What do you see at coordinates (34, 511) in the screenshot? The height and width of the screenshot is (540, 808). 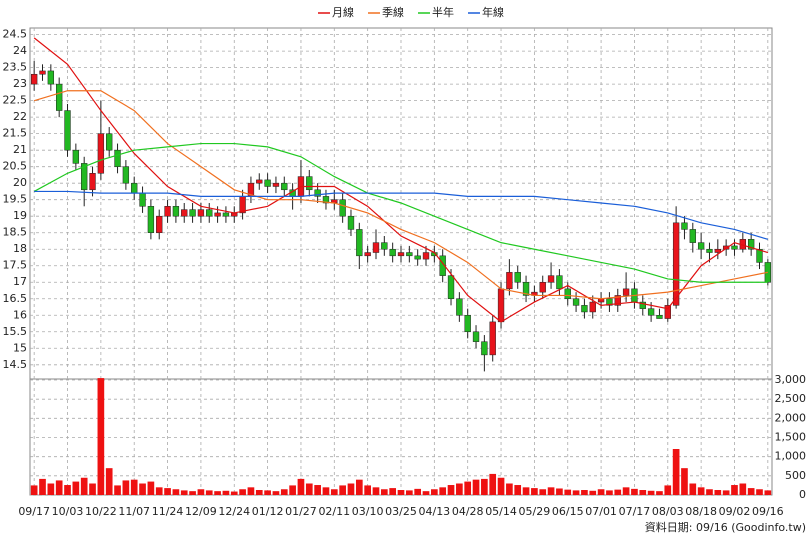 I see `x-tick-label: 09/17` at bounding box center [34, 511].